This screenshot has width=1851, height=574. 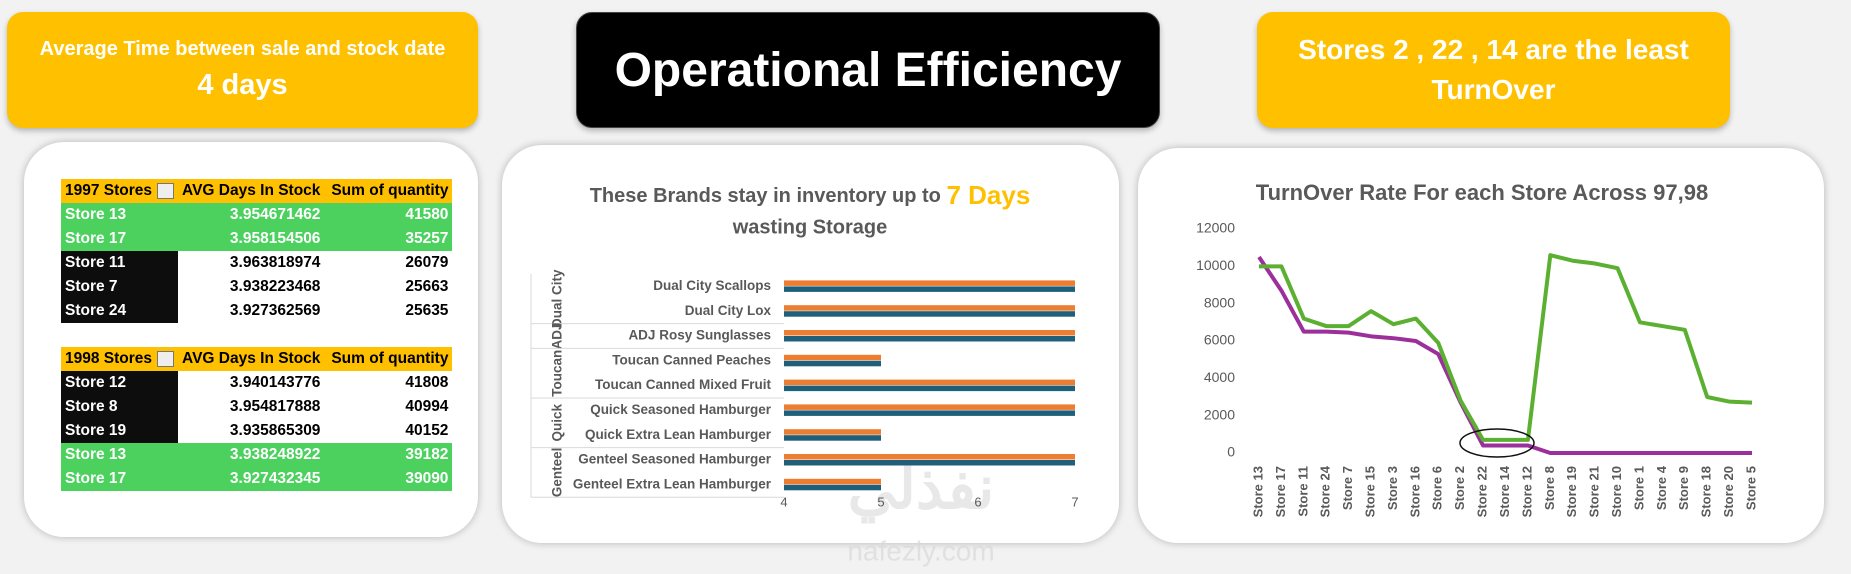 What do you see at coordinates (242, 49) in the screenshot?
I see `card-label: Average Time between sale and stock date` at bounding box center [242, 49].